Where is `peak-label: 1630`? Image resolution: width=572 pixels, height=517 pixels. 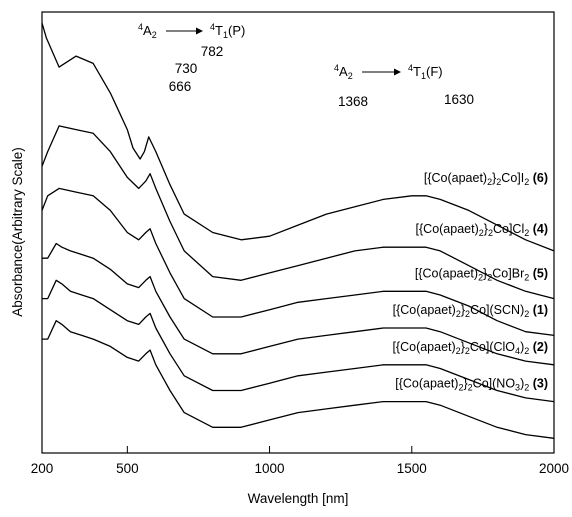
peak-label: 1630 is located at coordinates (459, 99).